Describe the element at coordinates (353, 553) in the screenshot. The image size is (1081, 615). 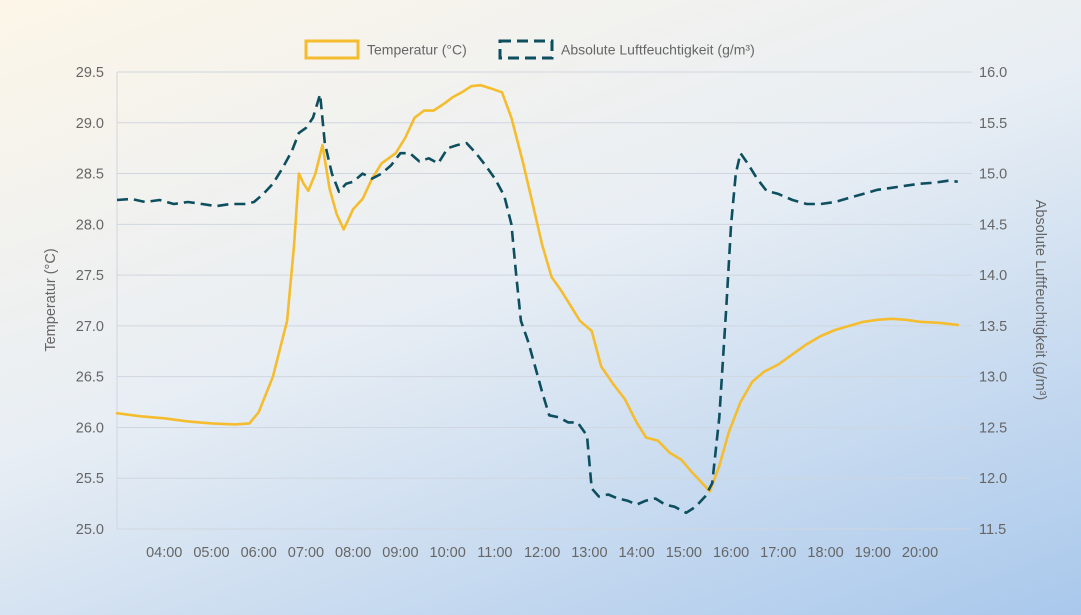
I see `x-tick-label: 08:00` at that location.